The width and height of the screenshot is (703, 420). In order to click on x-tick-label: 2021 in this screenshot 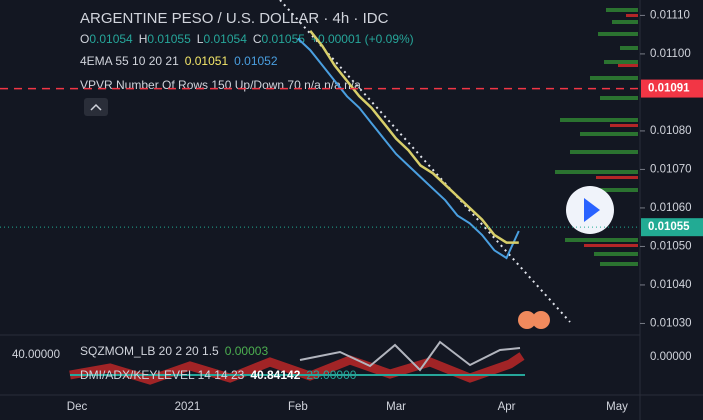, I will do `click(188, 407)`.